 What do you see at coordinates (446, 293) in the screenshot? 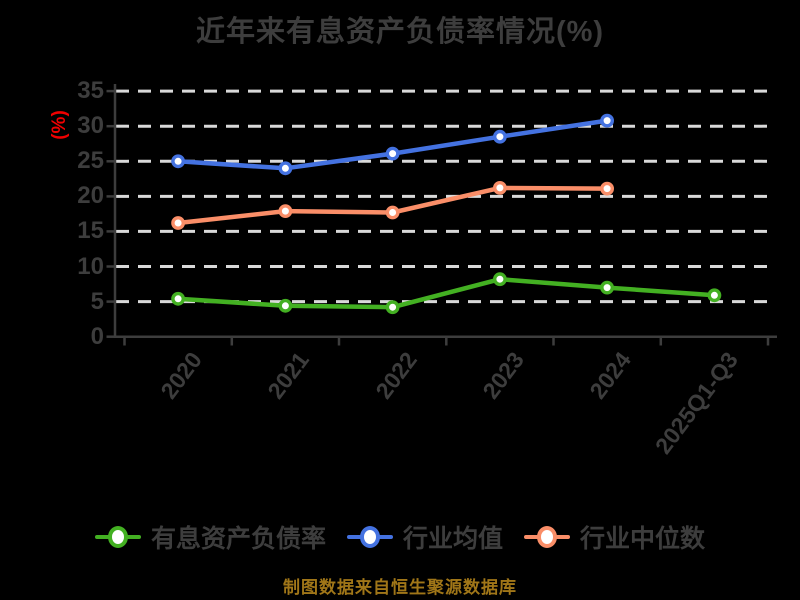
I see `series-line` at bounding box center [446, 293].